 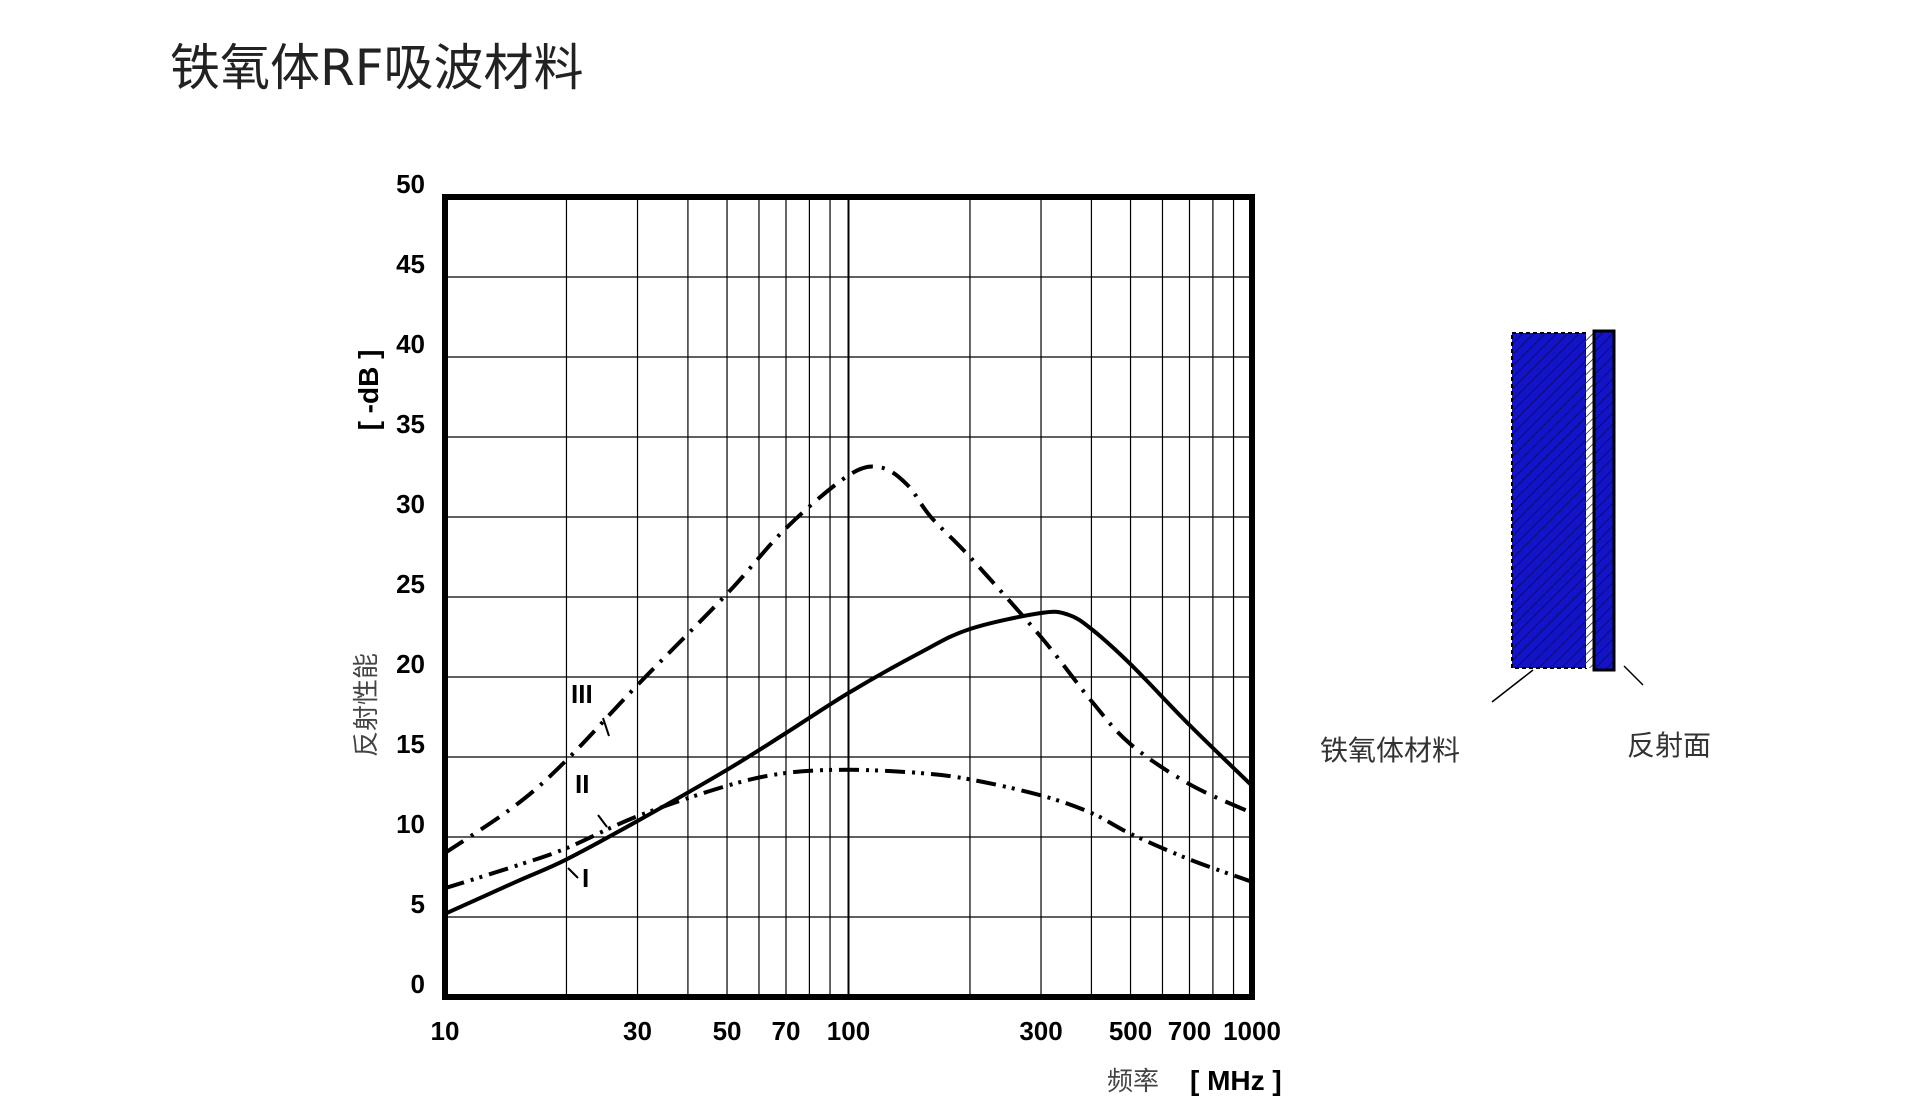 I want to click on reflector-label: 反射面, so click(x=1669, y=745).